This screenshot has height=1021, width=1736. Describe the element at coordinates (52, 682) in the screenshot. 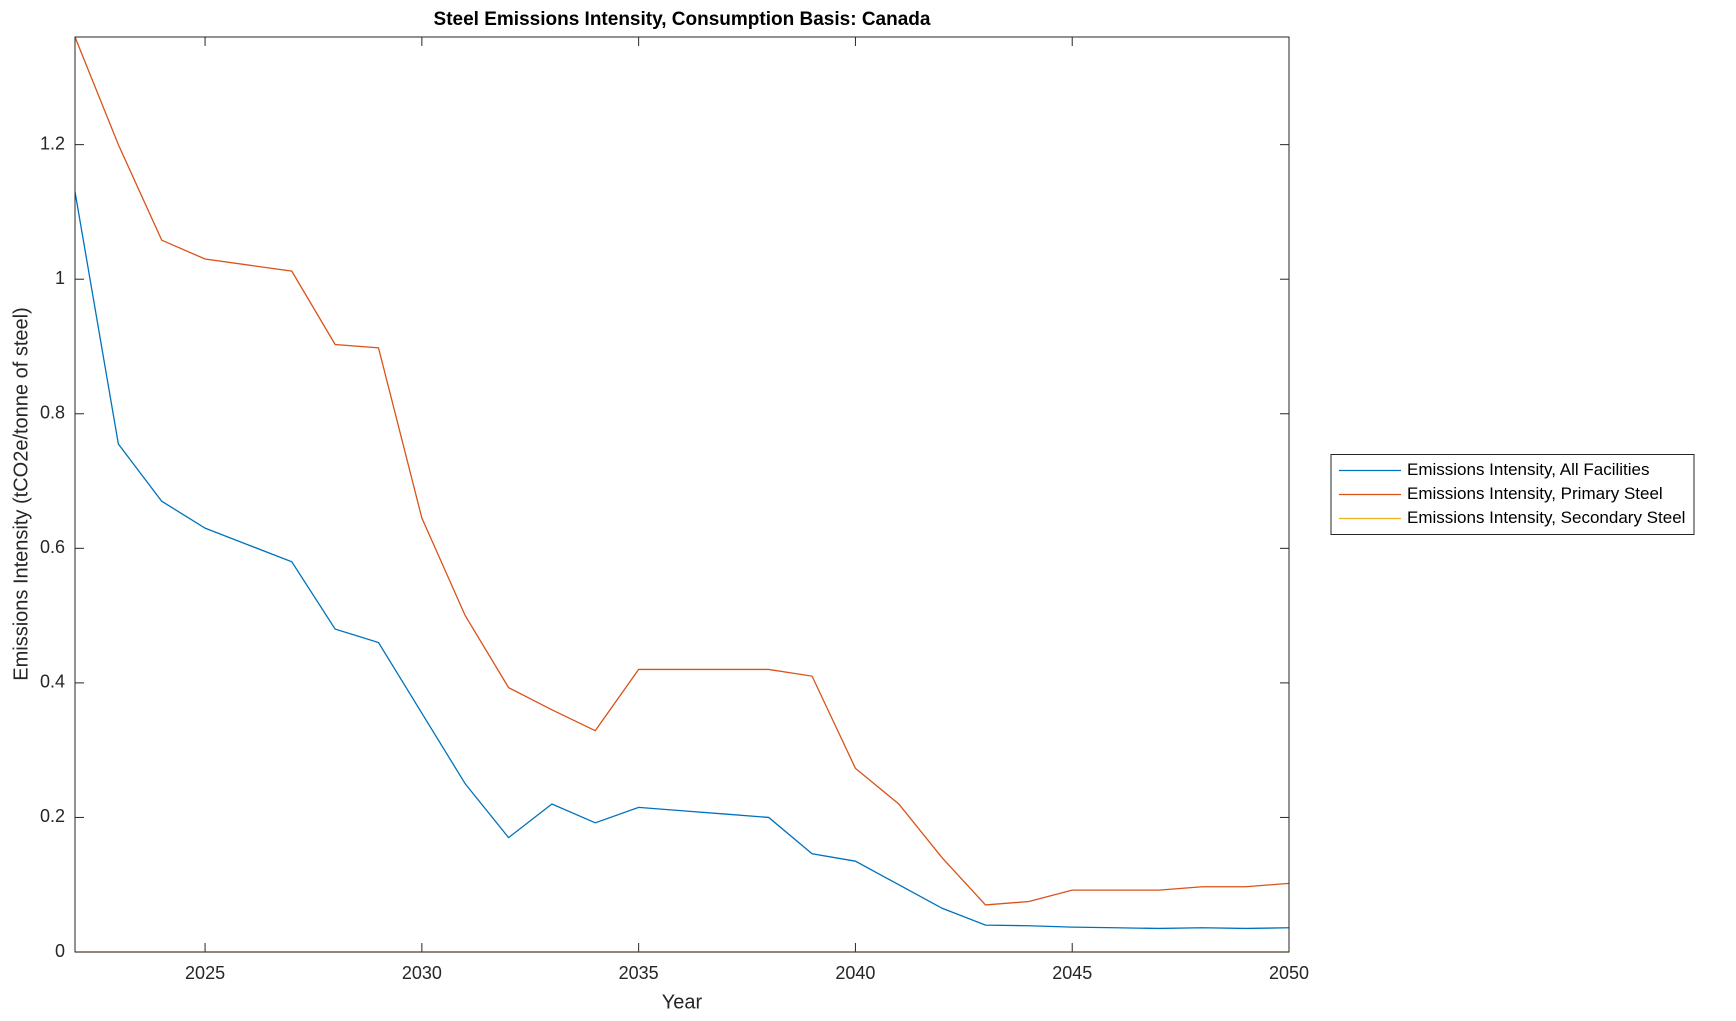

I see `y-tick-label: 0.4` at that location.